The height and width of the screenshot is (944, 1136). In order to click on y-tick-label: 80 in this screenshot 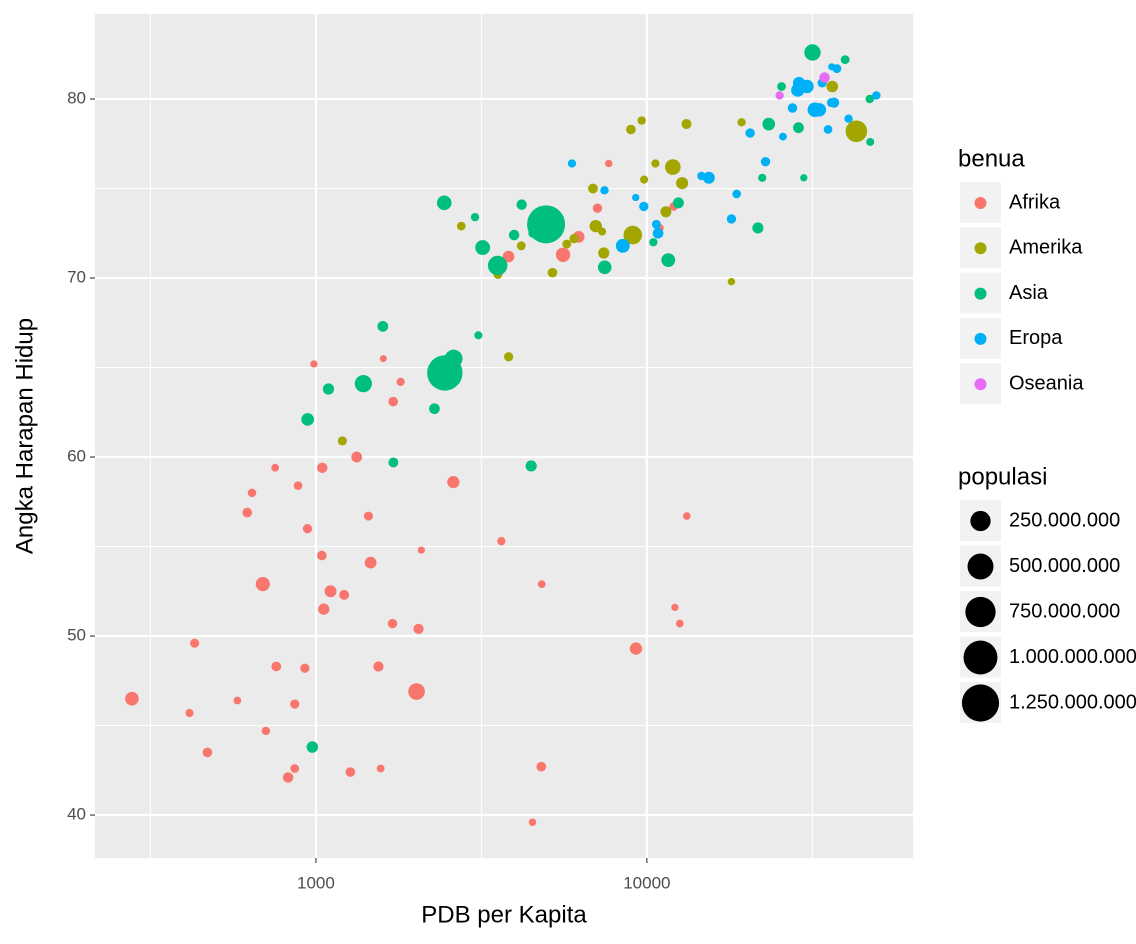, I will do `click(76, 98)`.